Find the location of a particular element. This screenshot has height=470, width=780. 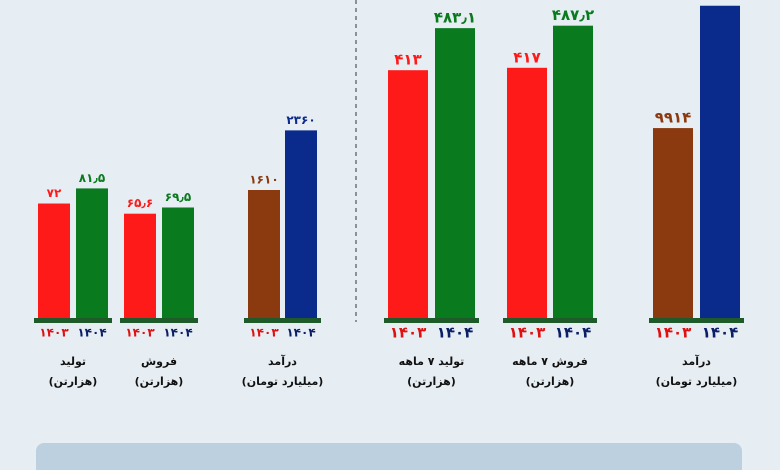

value-label: ۶۵٫۶ is located at coordinates (140, 203).